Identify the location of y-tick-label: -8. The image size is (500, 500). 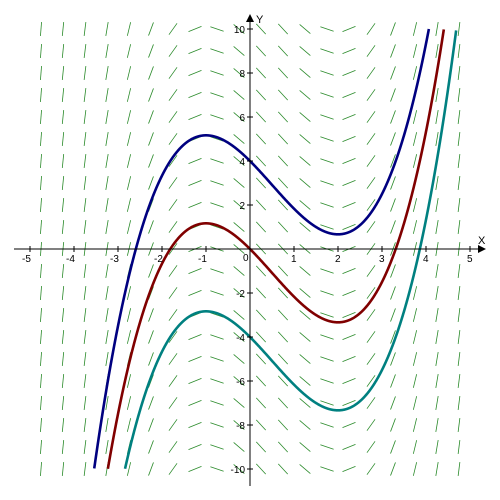
(240, 426).